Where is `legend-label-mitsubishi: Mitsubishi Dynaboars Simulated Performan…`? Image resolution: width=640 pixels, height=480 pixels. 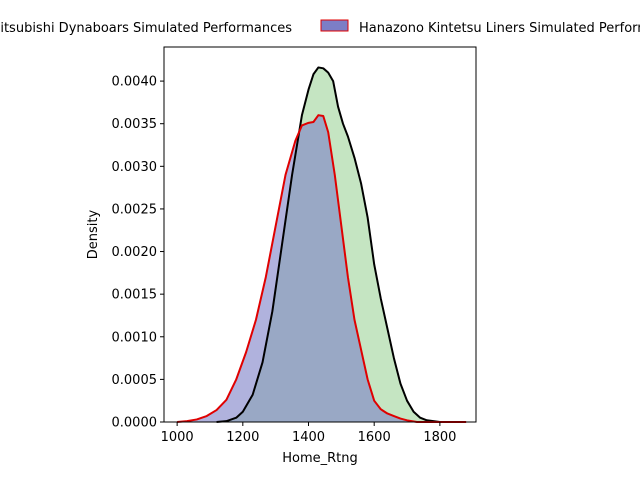
legend-label-mitsubishi: Mitsubishi Dynaboars Simulated Performan… is located at coordinates (146, 28).